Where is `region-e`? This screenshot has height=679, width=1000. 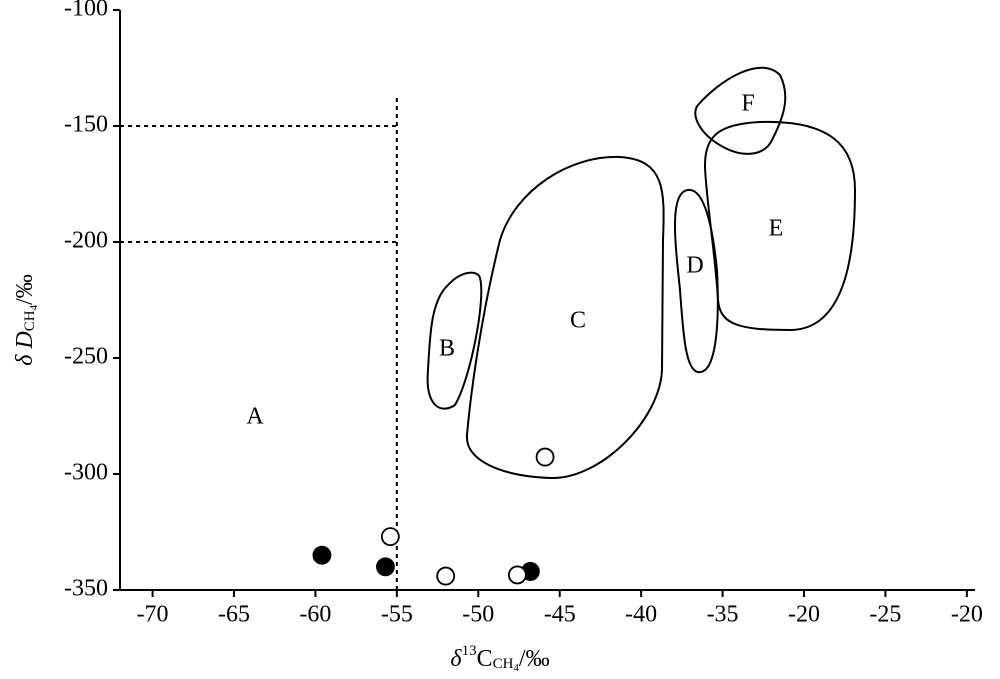
region-e is located at coordinates (780, 226).